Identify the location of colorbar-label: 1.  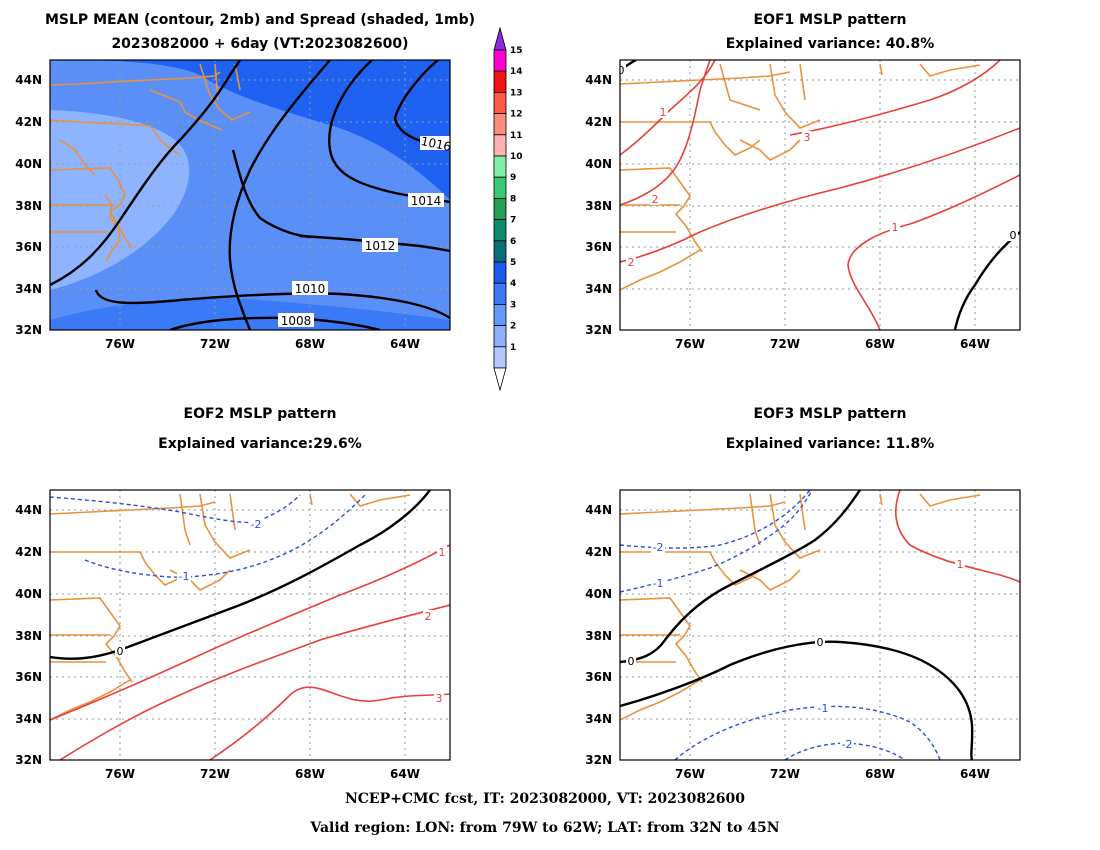
(513, 348).